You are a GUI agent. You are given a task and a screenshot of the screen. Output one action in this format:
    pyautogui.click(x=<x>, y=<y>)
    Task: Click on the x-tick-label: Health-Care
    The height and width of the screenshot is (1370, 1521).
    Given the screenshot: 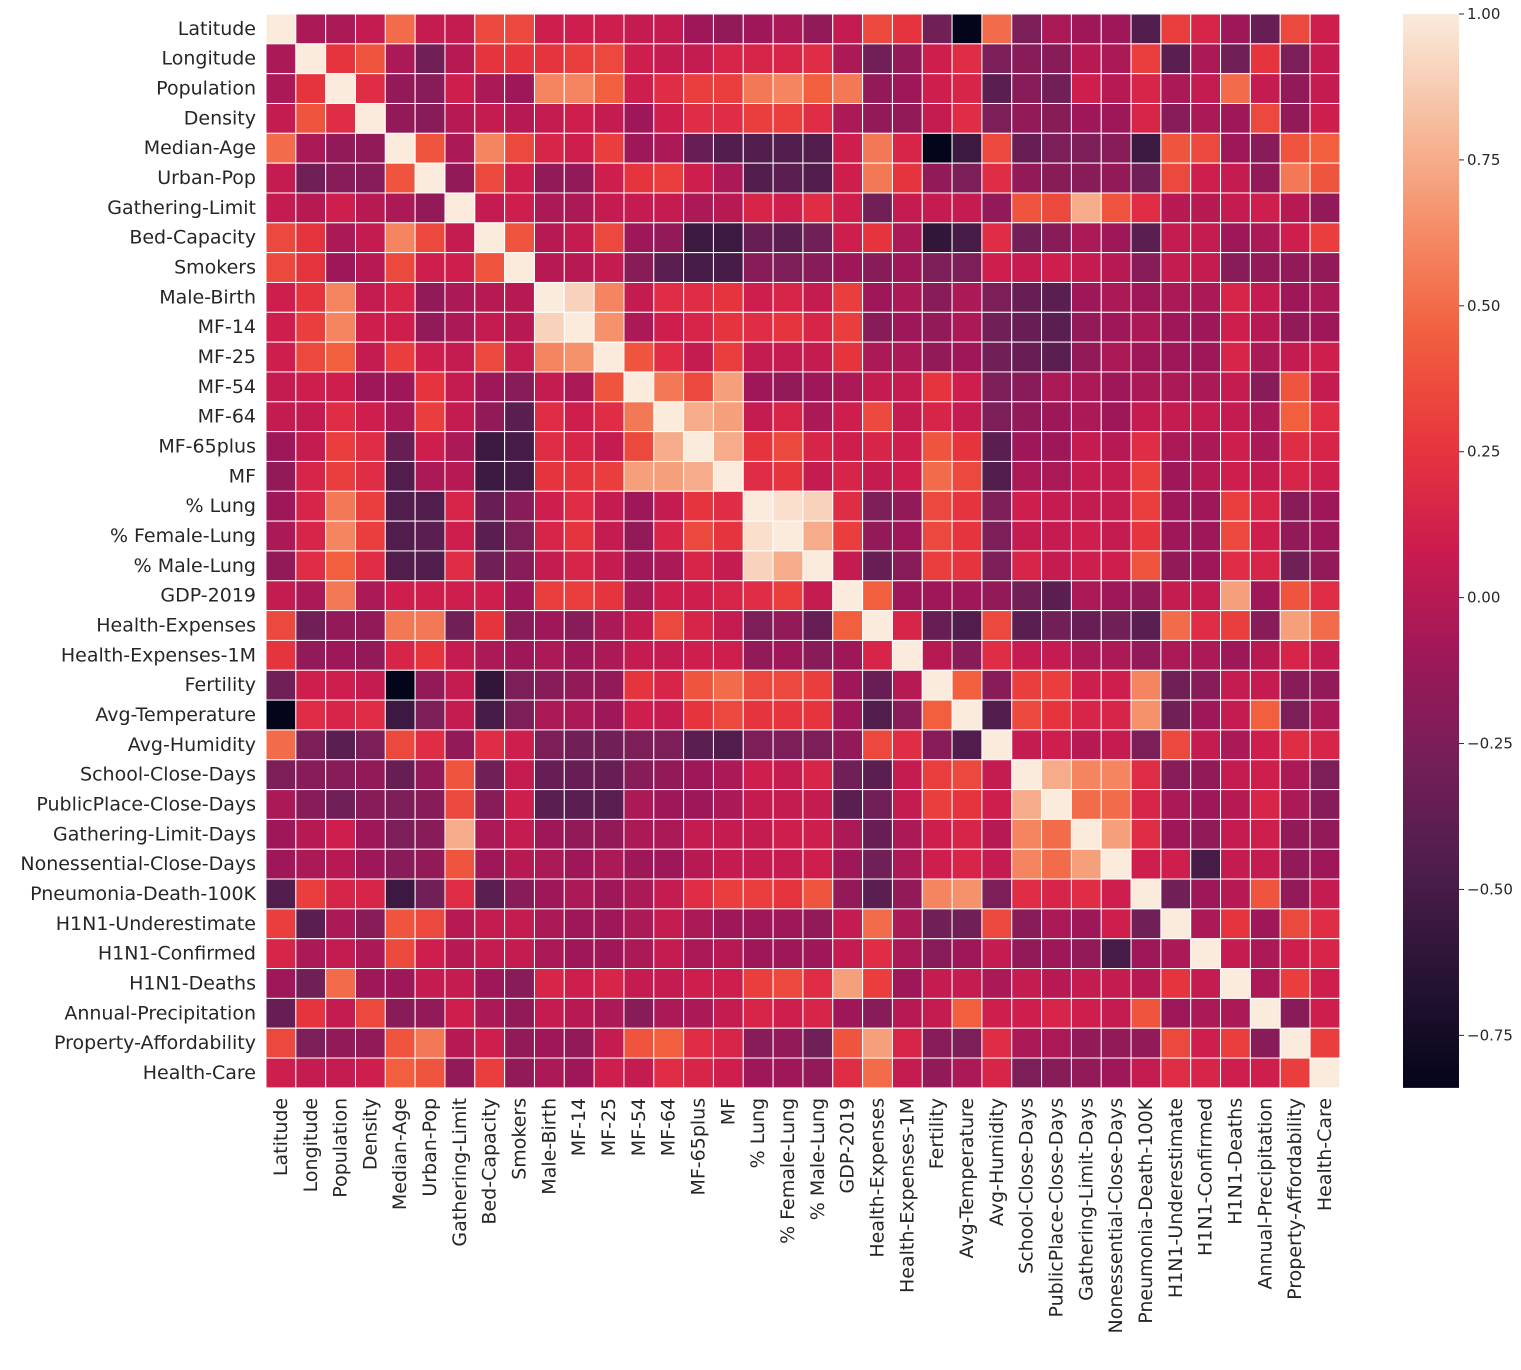 What is the action you would take?
    pyautogui.click(x=1325, y=1154)
    